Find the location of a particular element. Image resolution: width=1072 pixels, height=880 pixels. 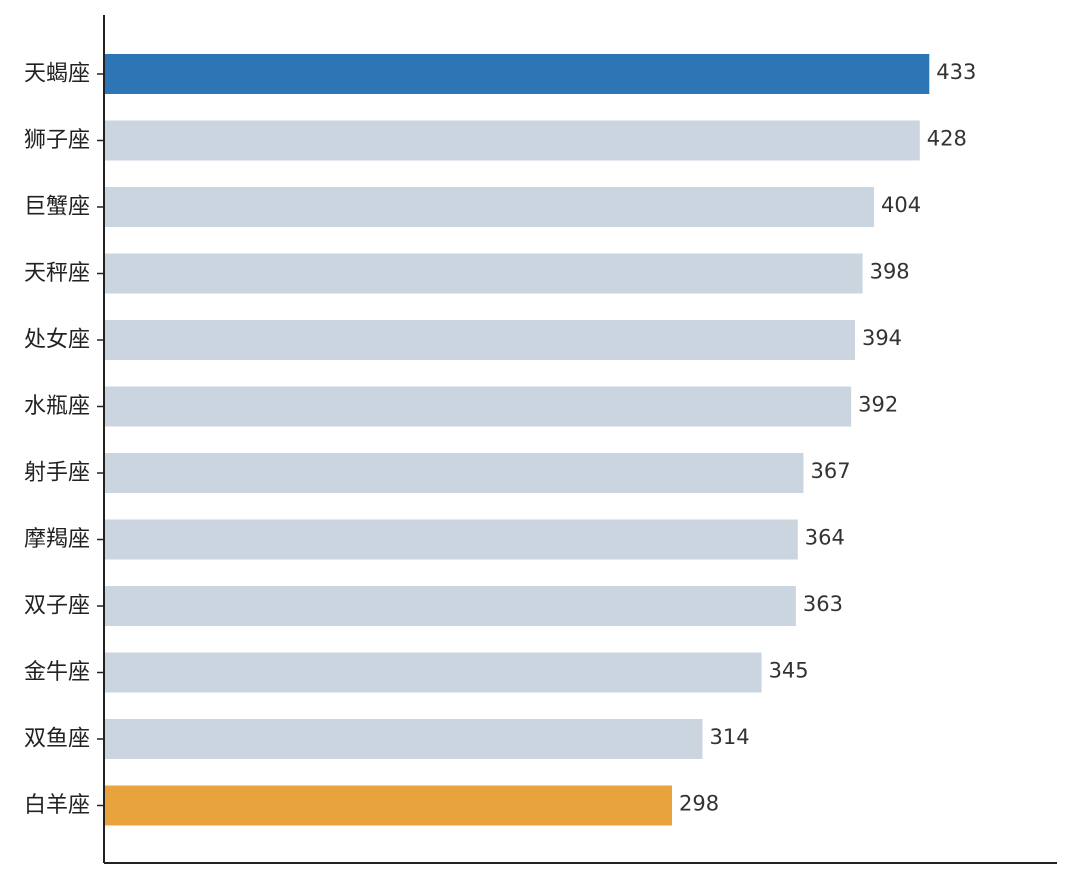

value-label-6: 367 is located at coordinates (831, 471).